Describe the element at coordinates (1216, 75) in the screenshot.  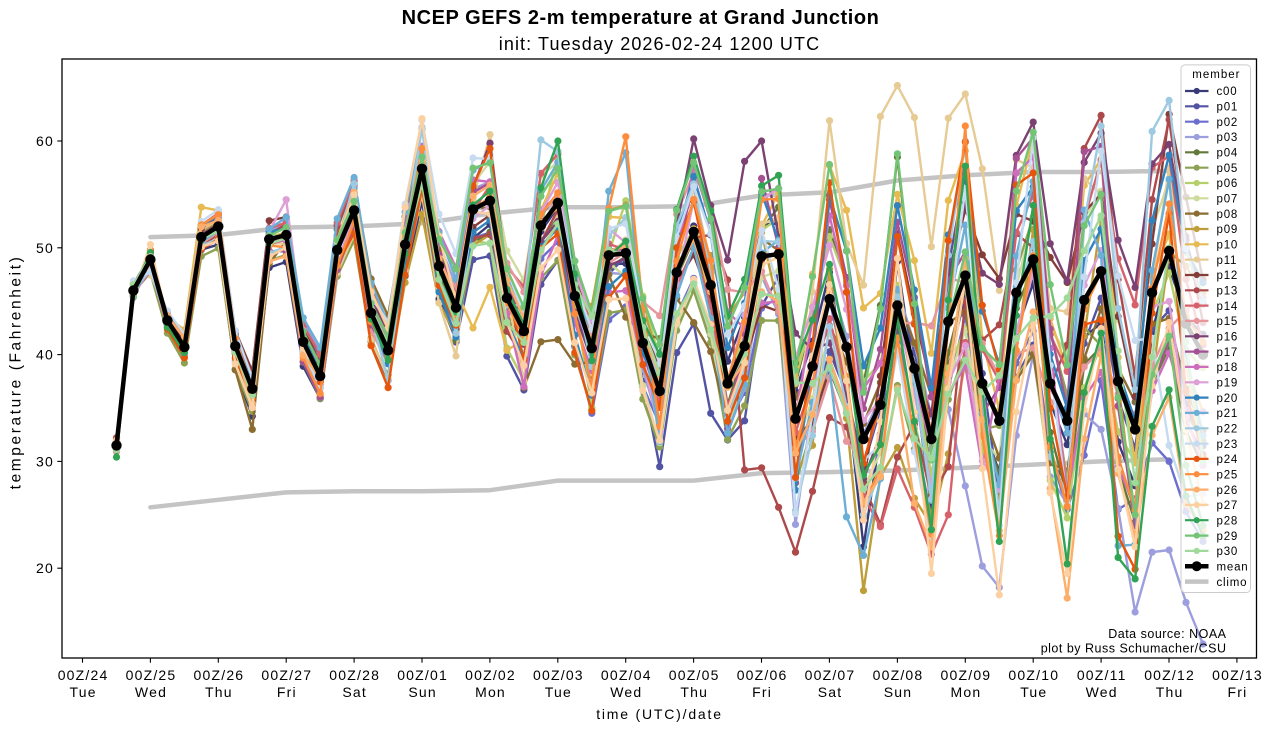
I see `svg-text: member` at that location.